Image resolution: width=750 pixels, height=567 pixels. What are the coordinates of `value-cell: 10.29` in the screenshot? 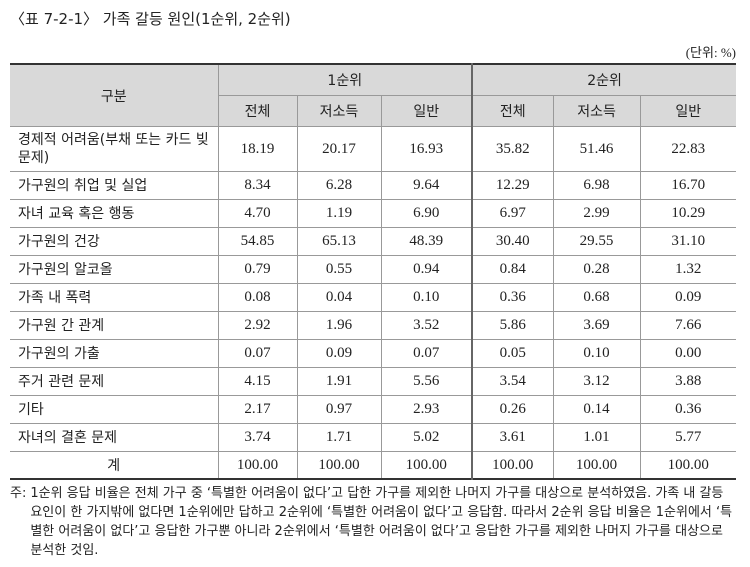 It's located at (688, 213).